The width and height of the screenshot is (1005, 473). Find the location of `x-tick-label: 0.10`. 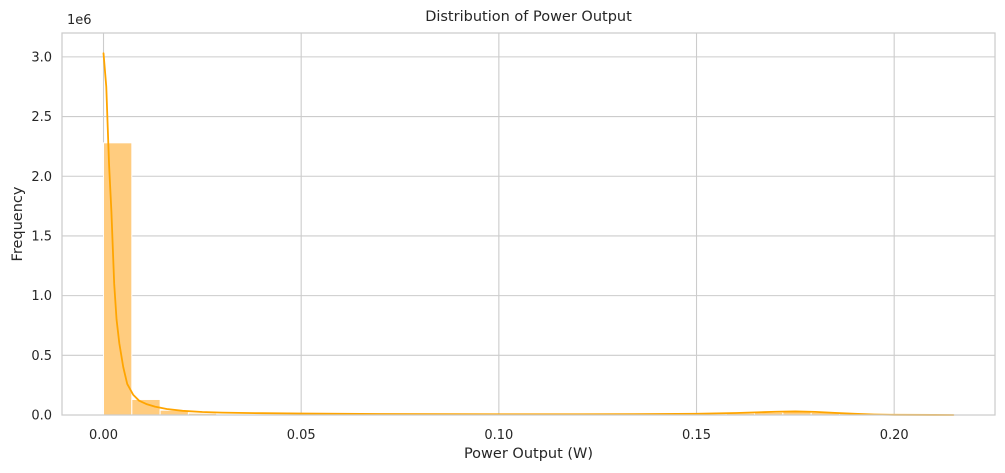

x-tick-label: 0.10 is located at coordinates (498, 435).